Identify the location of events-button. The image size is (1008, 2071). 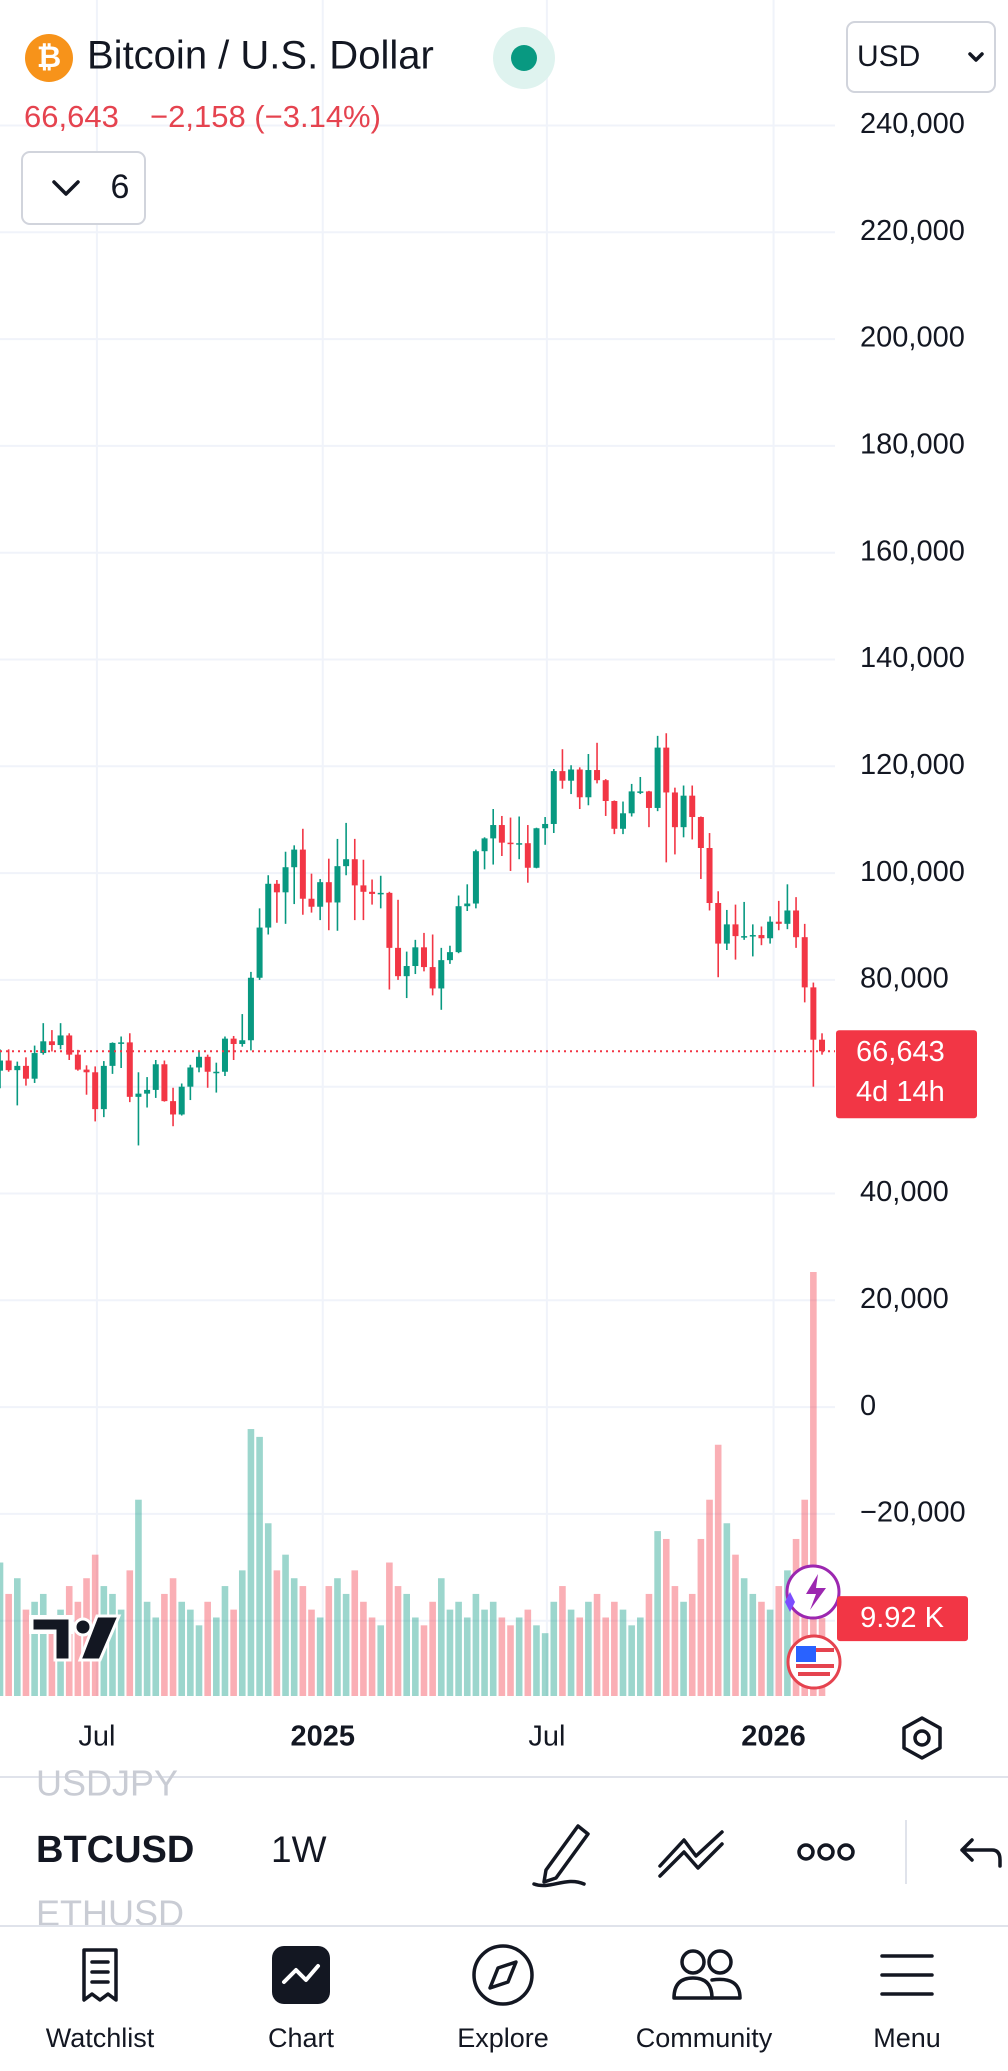
(814, 1662).